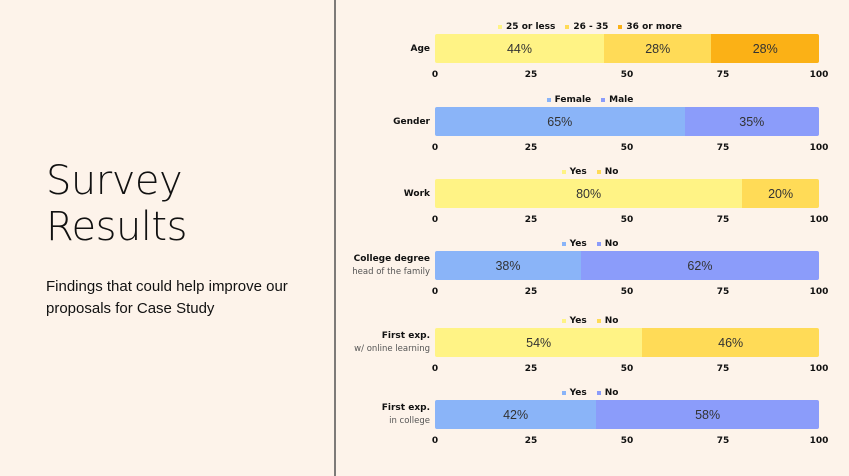  I want to click on bar-segment: 62%, so click(699, 265).